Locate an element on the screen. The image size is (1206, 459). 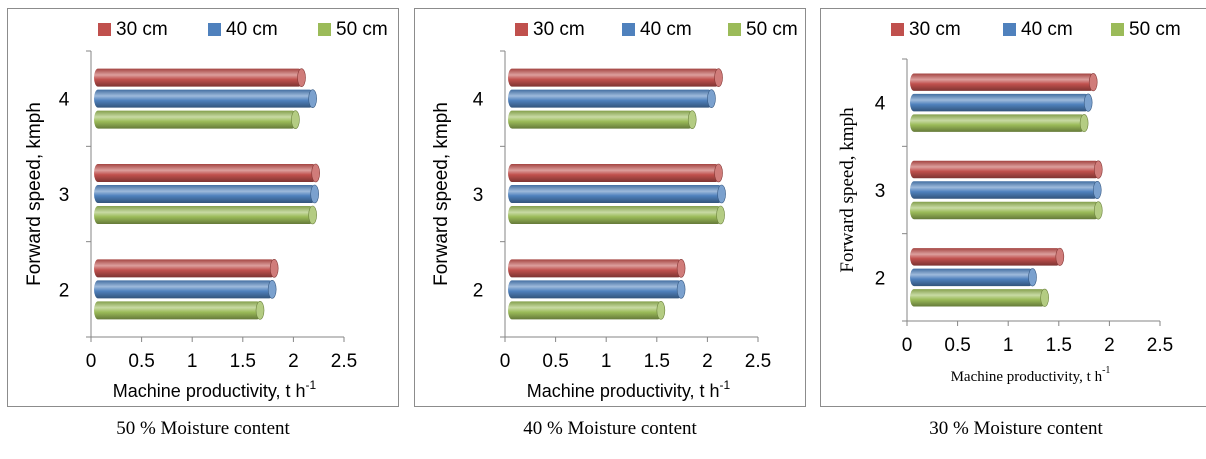
caption-2: 40 % Moisture content is located at coordinates (610, 428).